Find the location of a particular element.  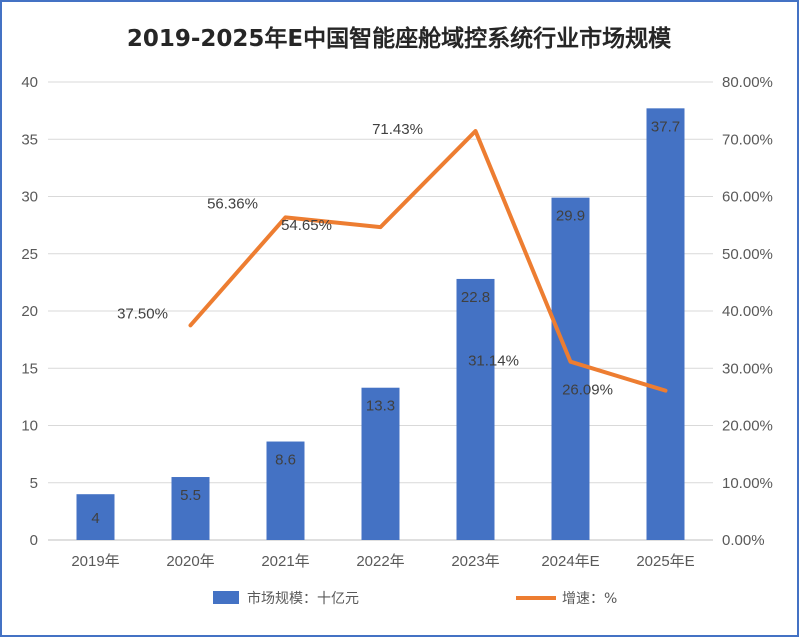

right-tick-label: 50.00% is located at coordinates (747, 254).